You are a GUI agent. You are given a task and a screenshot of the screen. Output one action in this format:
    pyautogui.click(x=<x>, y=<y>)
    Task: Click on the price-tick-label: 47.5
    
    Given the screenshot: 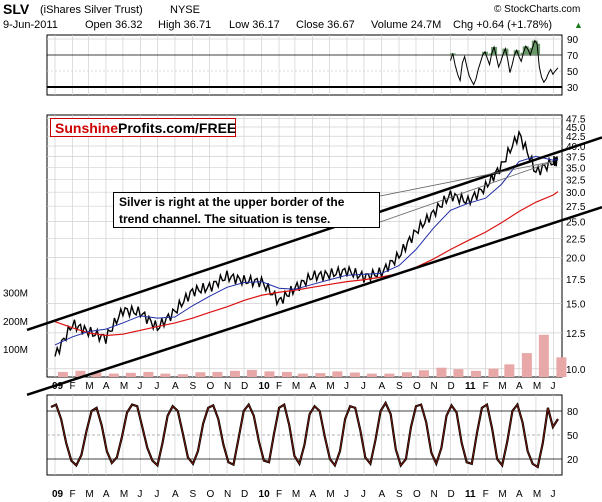 What is the action you would take?
    pyautogui.click(x=576, y=119)
    